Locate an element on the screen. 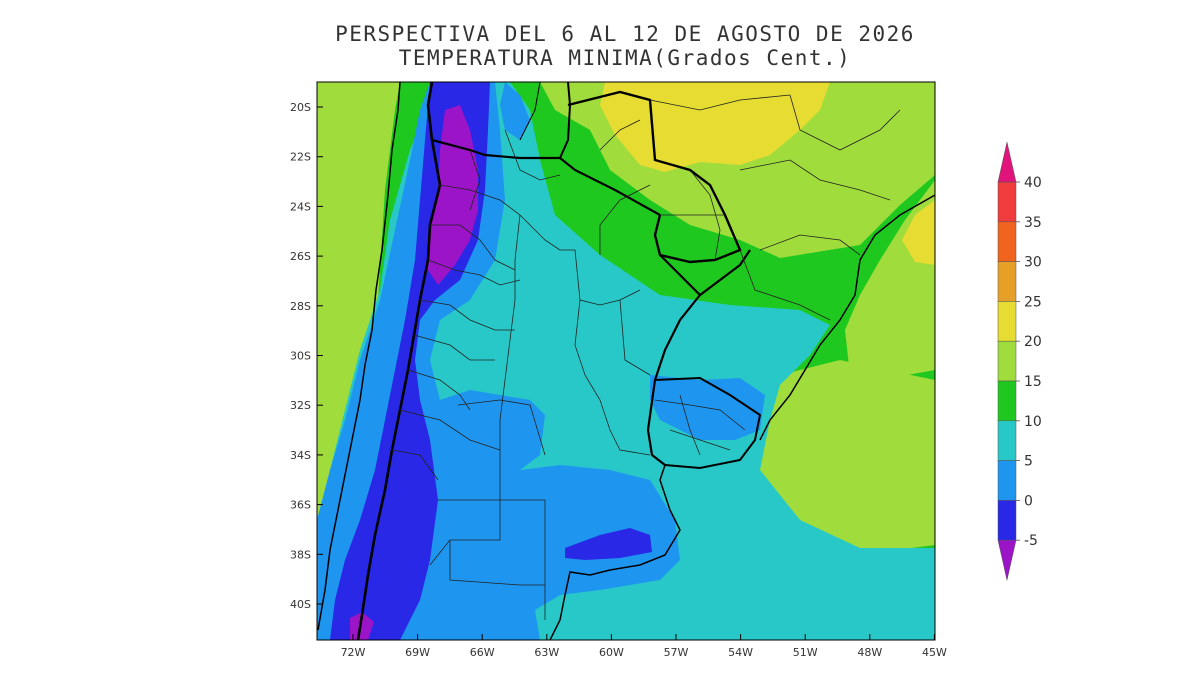  lat-label: 34S is located at coordinates (300, 455).